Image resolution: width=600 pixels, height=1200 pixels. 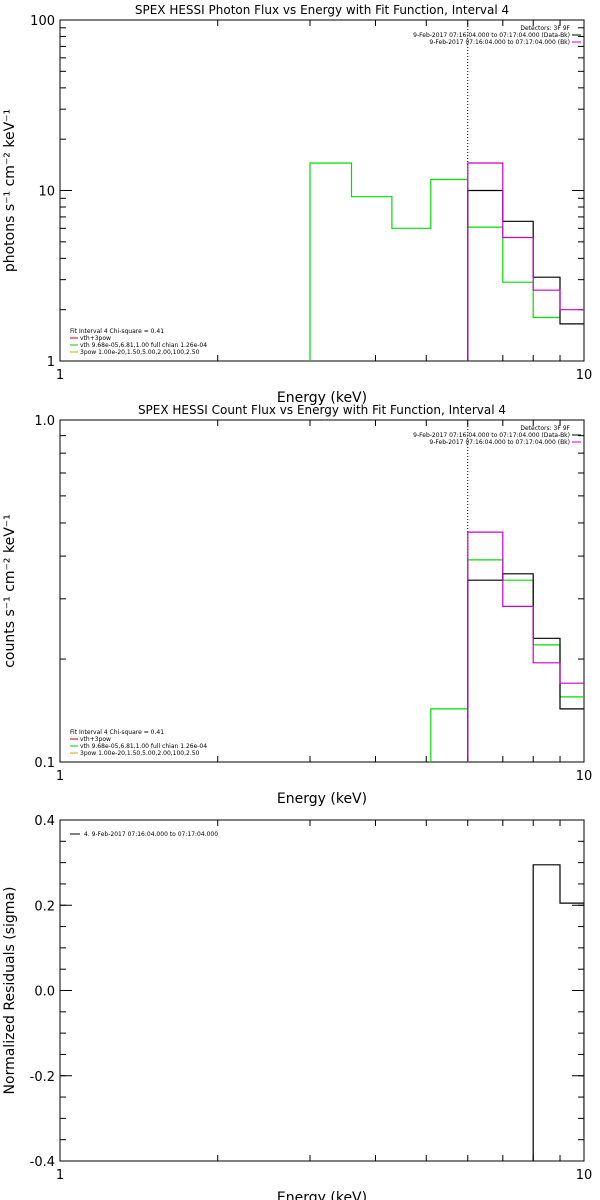 What do you see at coordinates (46, 192) in the screenshot?
I see `y-tick-label: 10` at bounding box center [46, 192].